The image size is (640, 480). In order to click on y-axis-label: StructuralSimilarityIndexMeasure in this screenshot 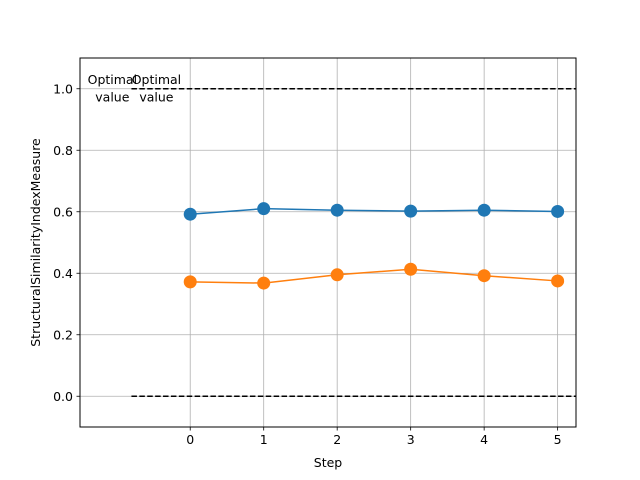, I will do `click(35, 242)`.